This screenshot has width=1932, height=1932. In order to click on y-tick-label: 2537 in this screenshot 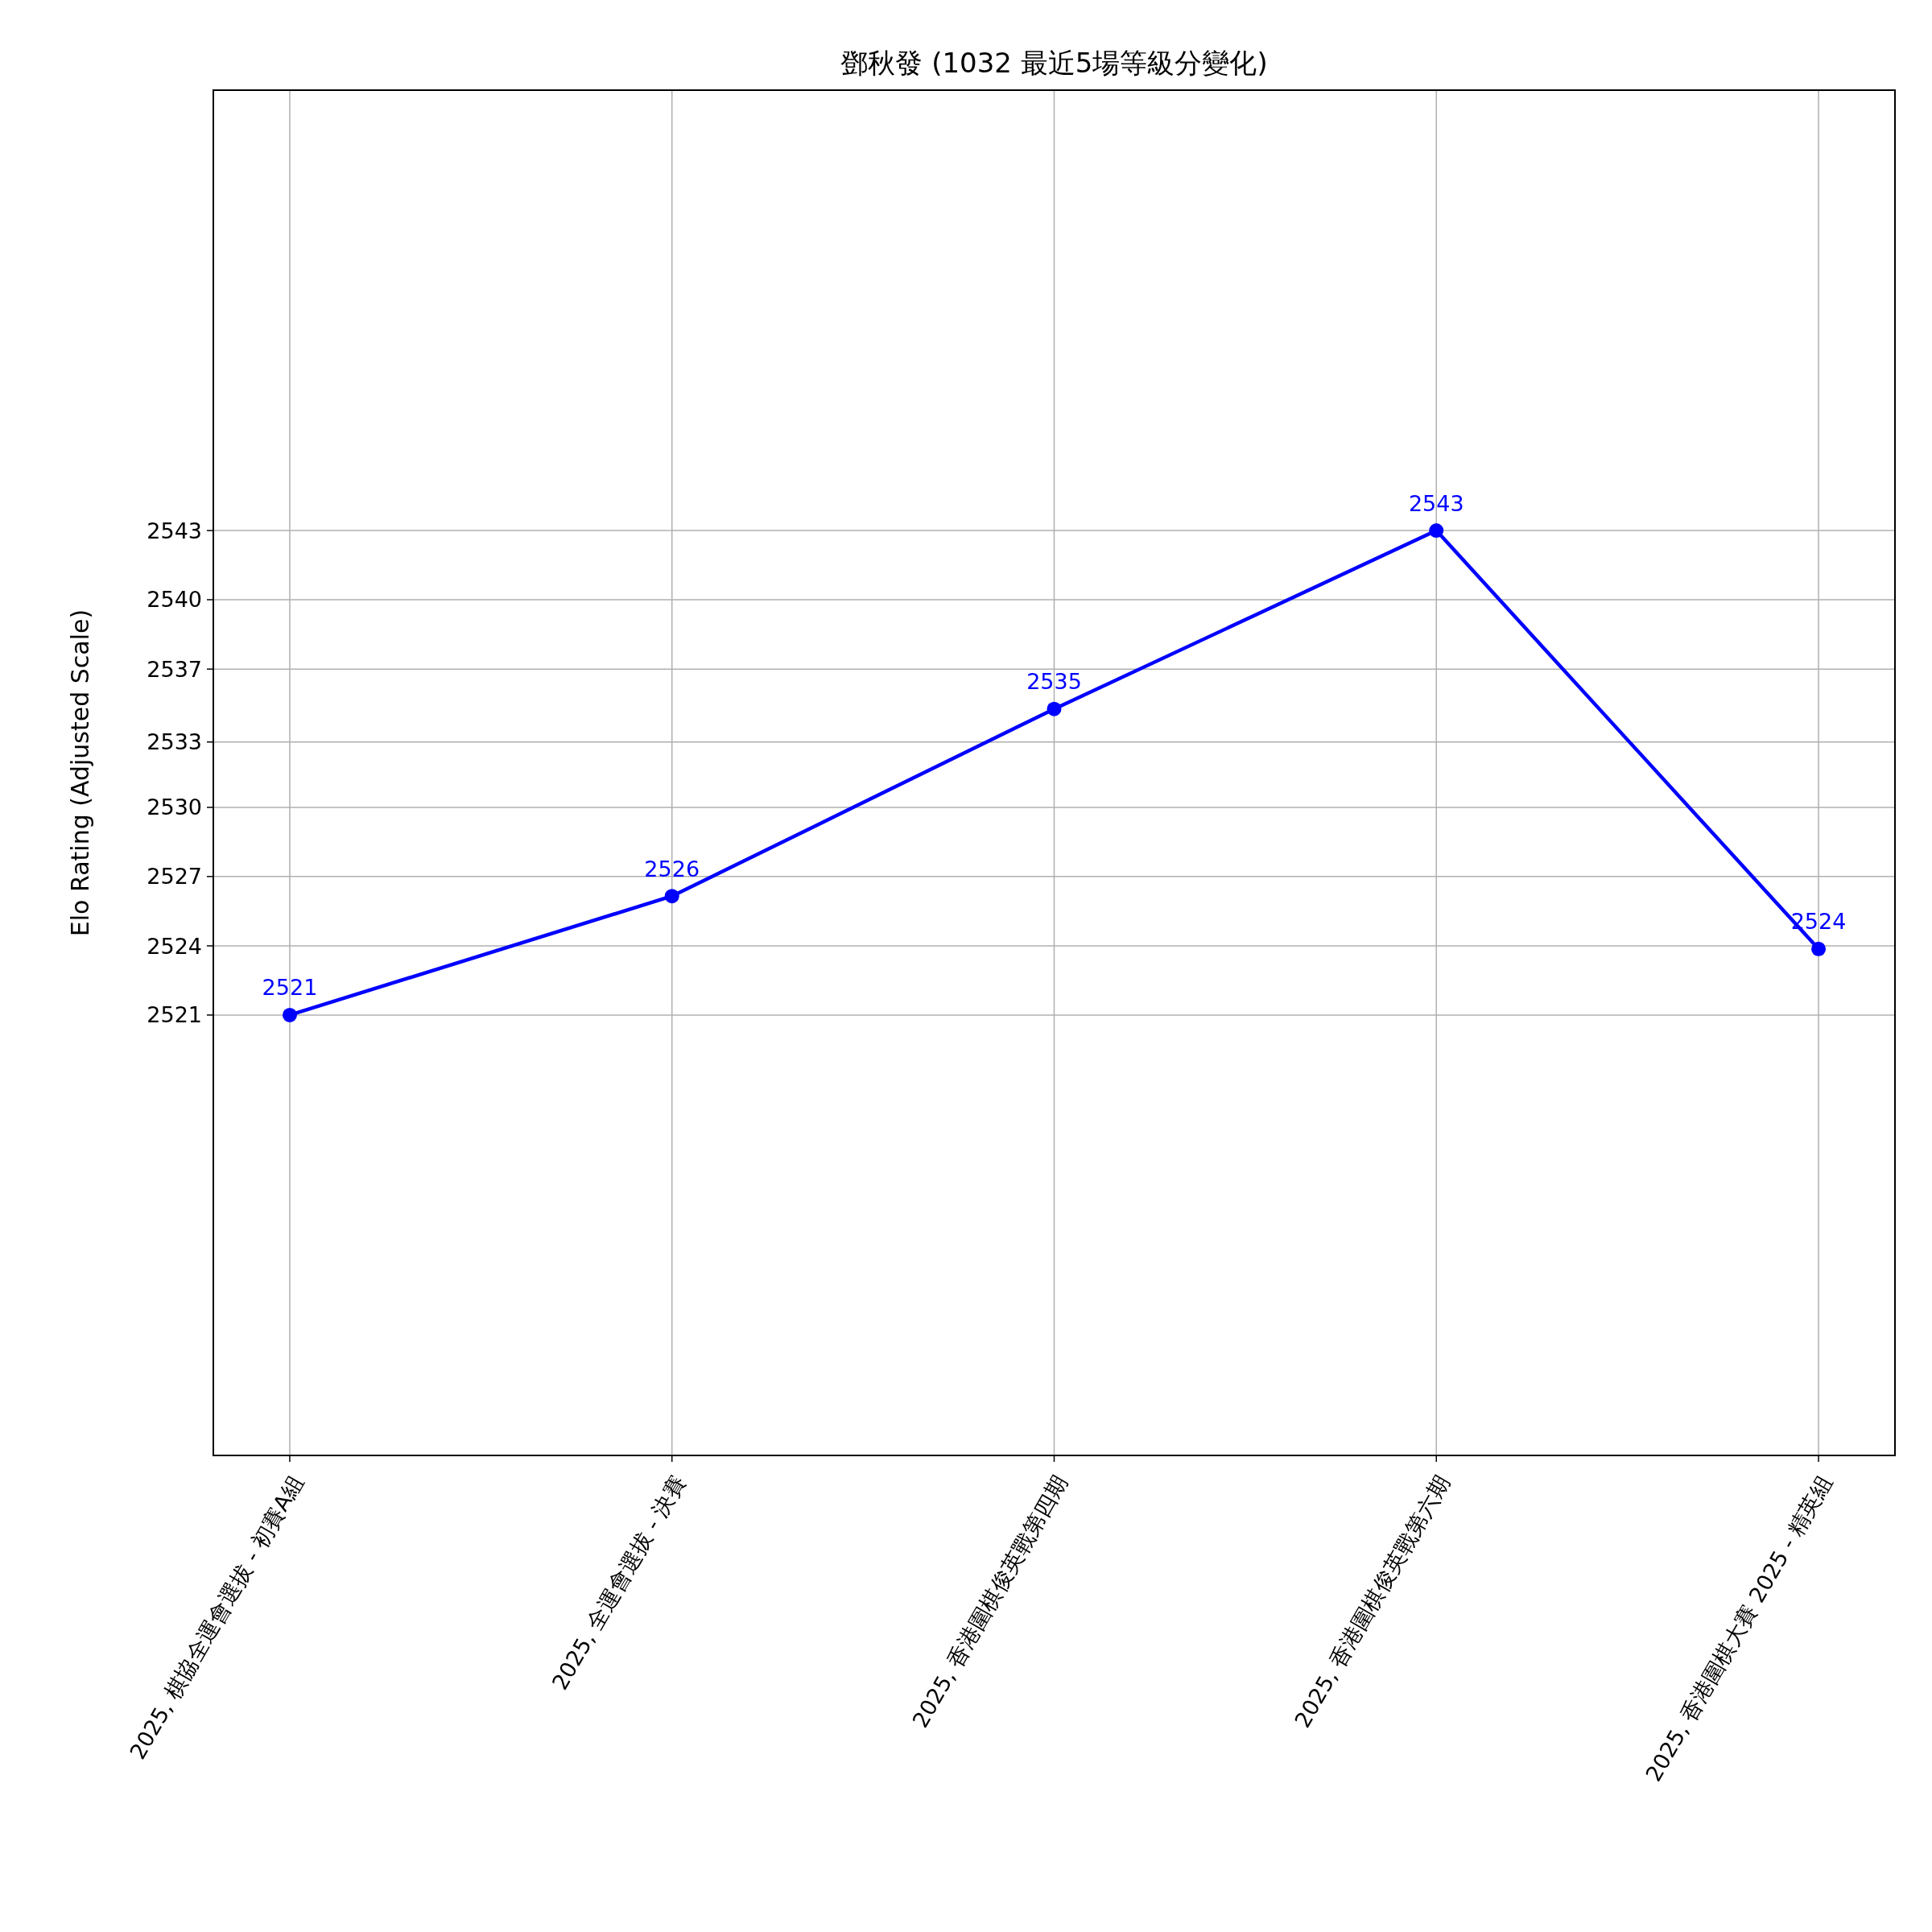, I will do `click(174, 669)`.